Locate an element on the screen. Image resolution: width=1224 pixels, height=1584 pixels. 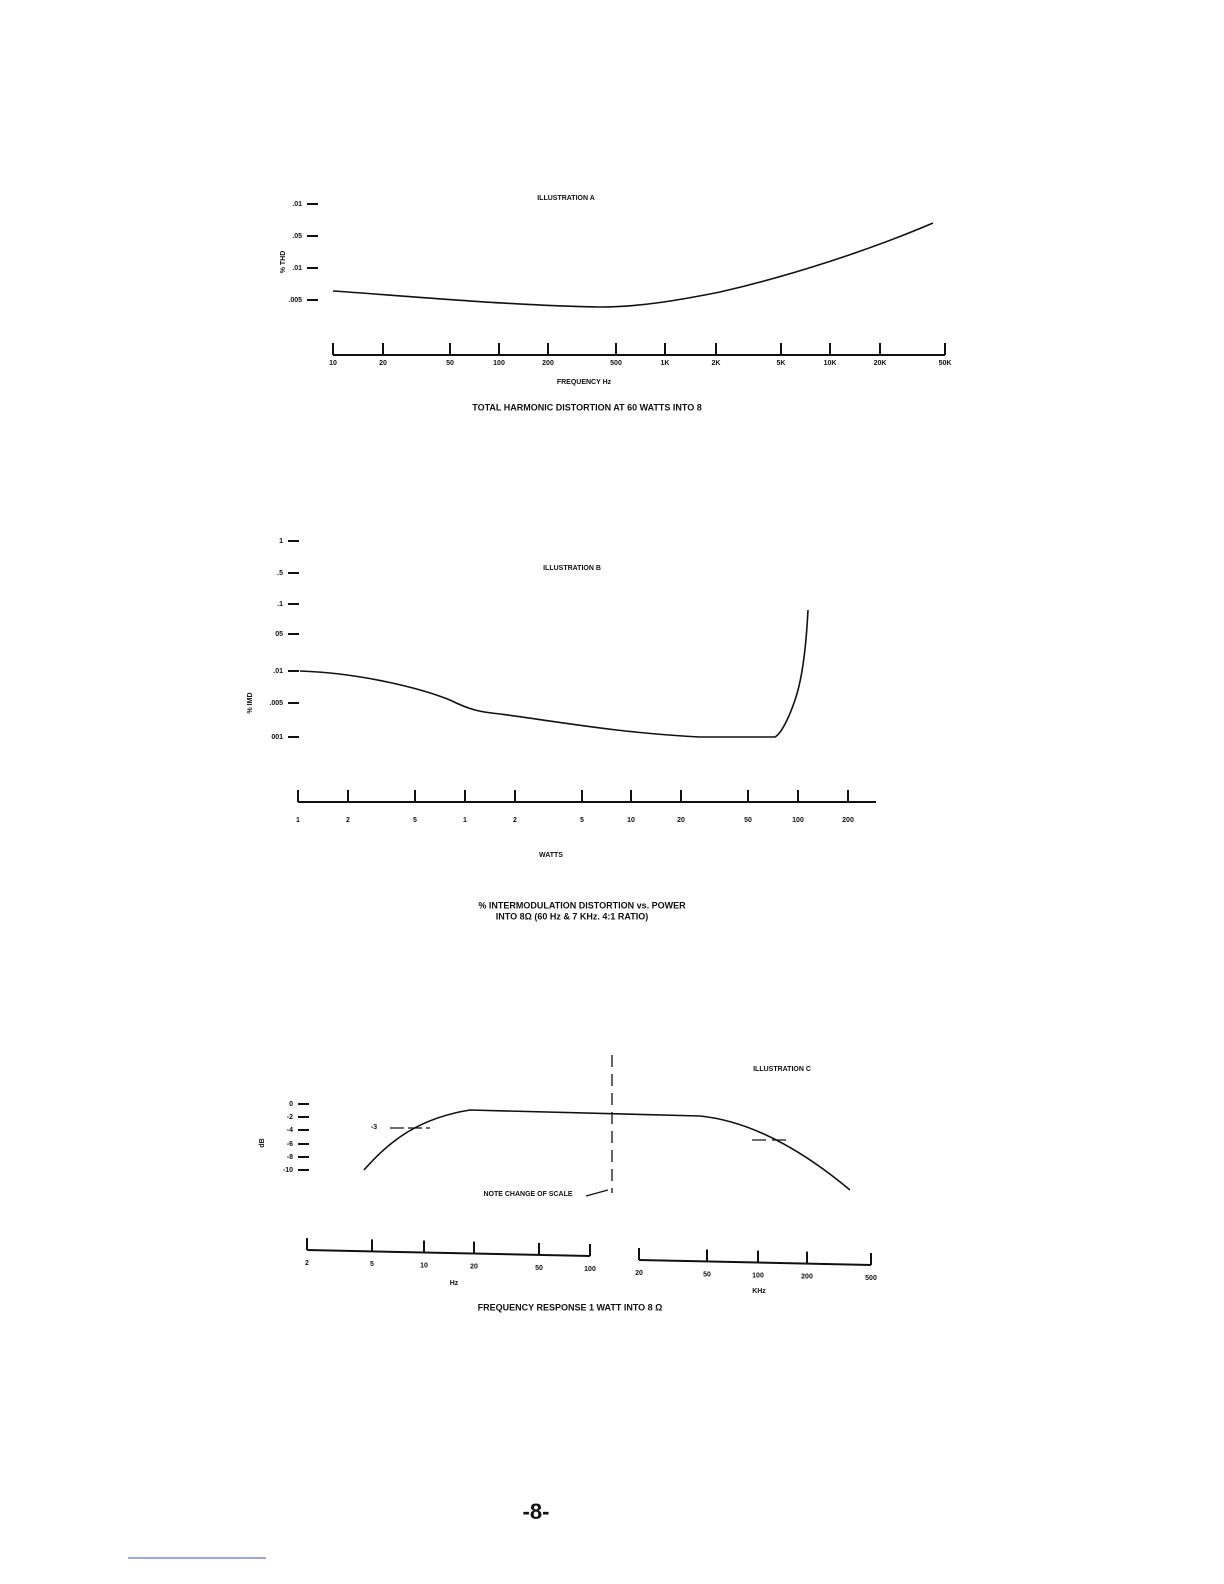
y-label: 1 is located at coordinates (281, 541).